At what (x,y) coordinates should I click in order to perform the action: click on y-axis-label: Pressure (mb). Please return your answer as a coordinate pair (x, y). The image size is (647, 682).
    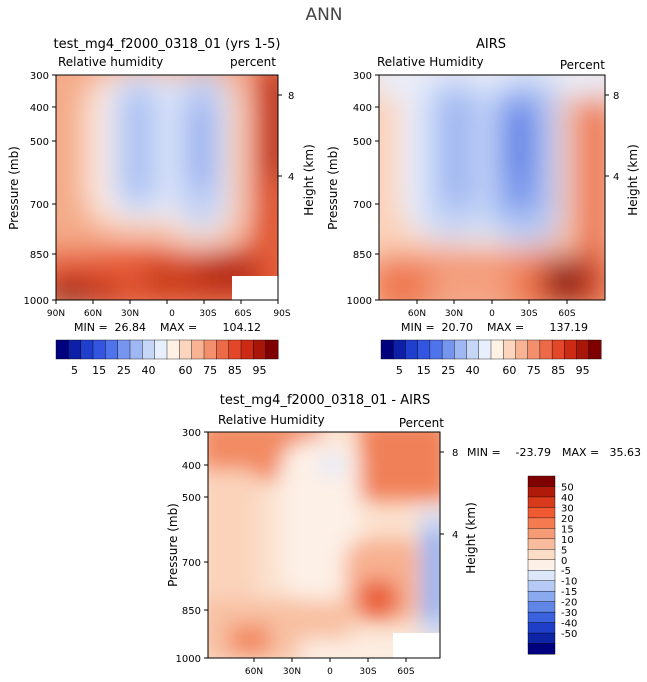
    Looking at the image, I should click on (173, 545).